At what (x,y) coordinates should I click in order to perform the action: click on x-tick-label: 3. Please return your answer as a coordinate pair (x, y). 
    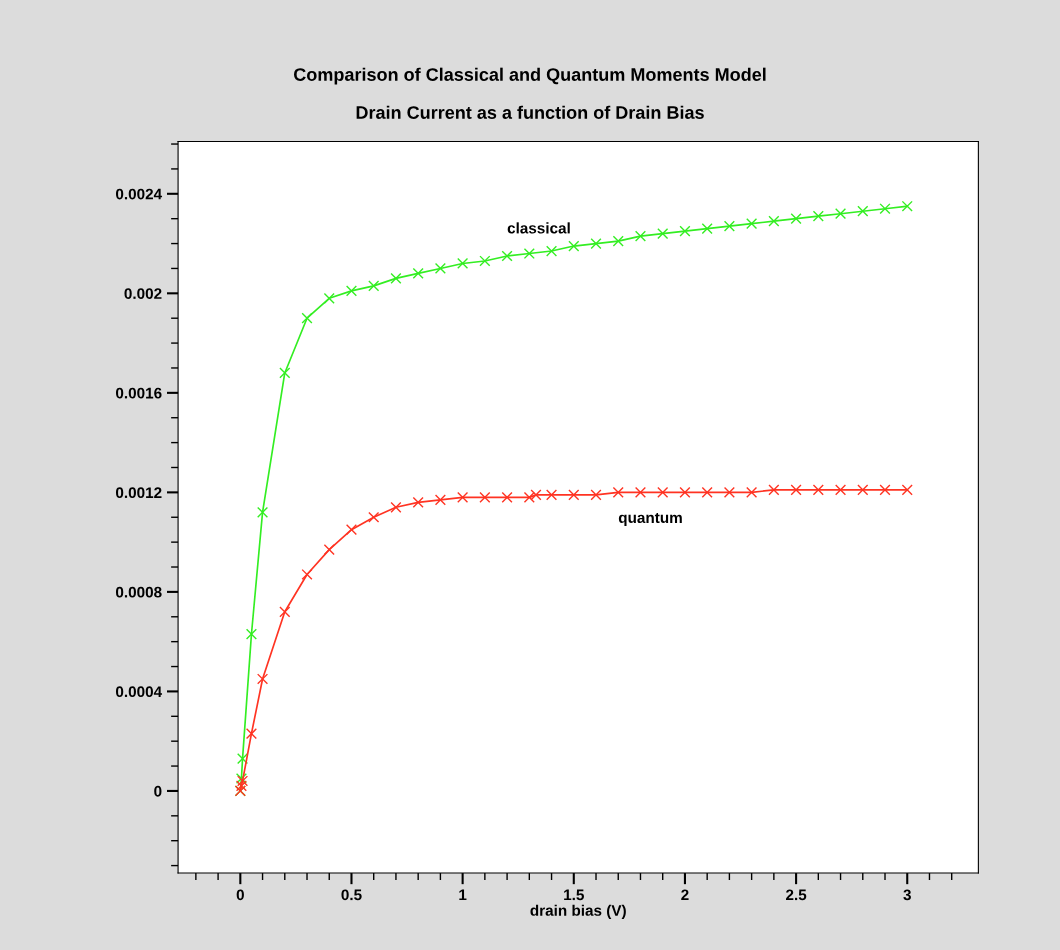
    Looking at the image, I should click on (907, 895).